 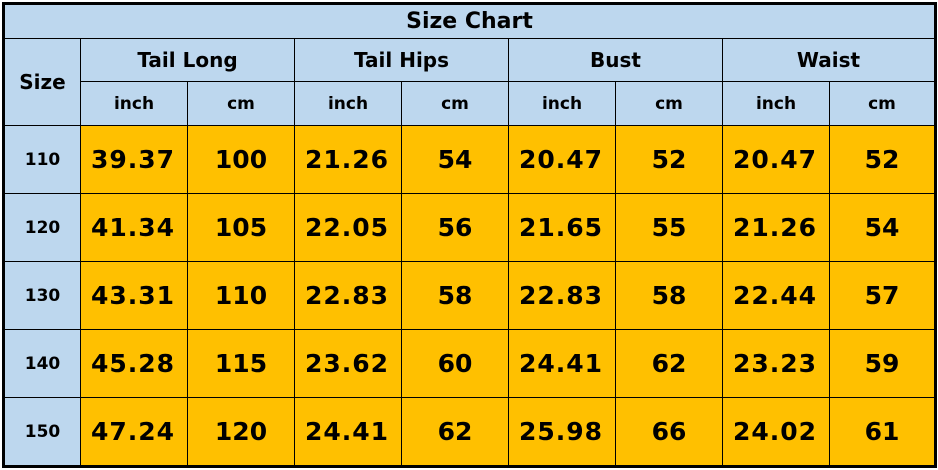 I want to click on group-header-tail-hips: Tail Hips, so click(x=401, y=60).